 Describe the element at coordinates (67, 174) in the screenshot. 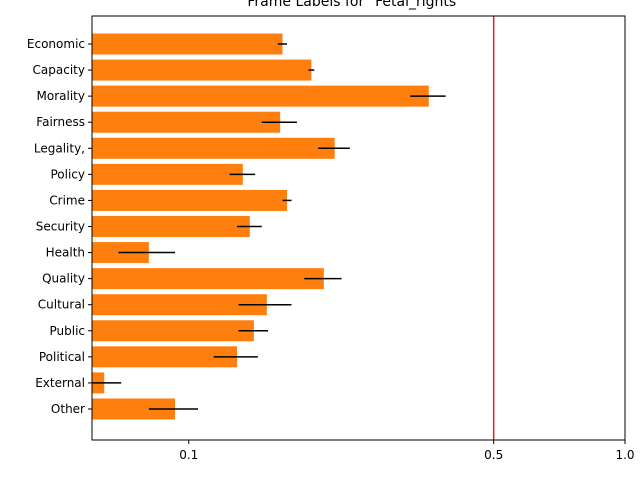

I see `y-tick-label: Policy` at that location.